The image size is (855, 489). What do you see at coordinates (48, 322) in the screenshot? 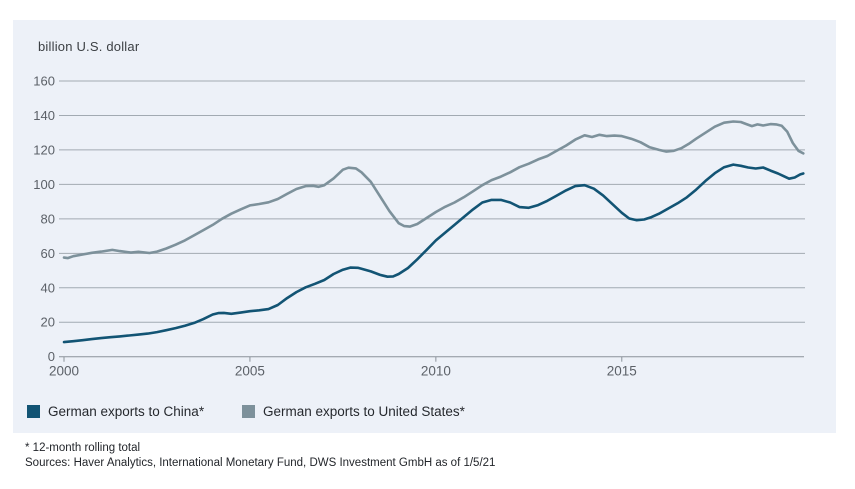
I see `y-tick-label-20: 20` at bounding box center [48, 322].